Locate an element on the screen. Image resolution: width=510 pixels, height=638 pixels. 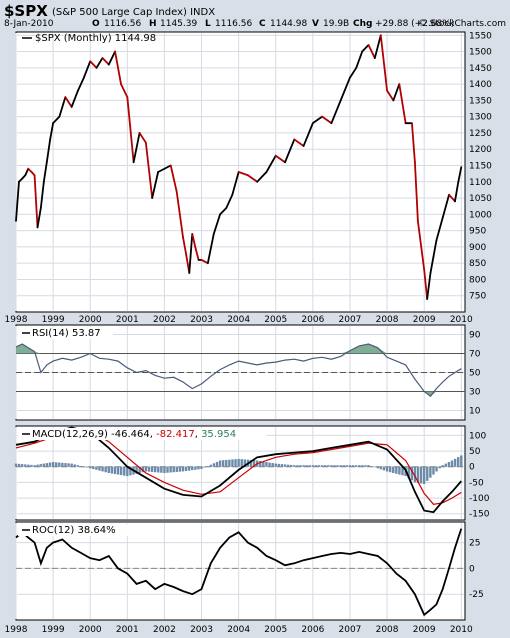
roc-ytick-label: 25 is located at coordinates (474, 544).